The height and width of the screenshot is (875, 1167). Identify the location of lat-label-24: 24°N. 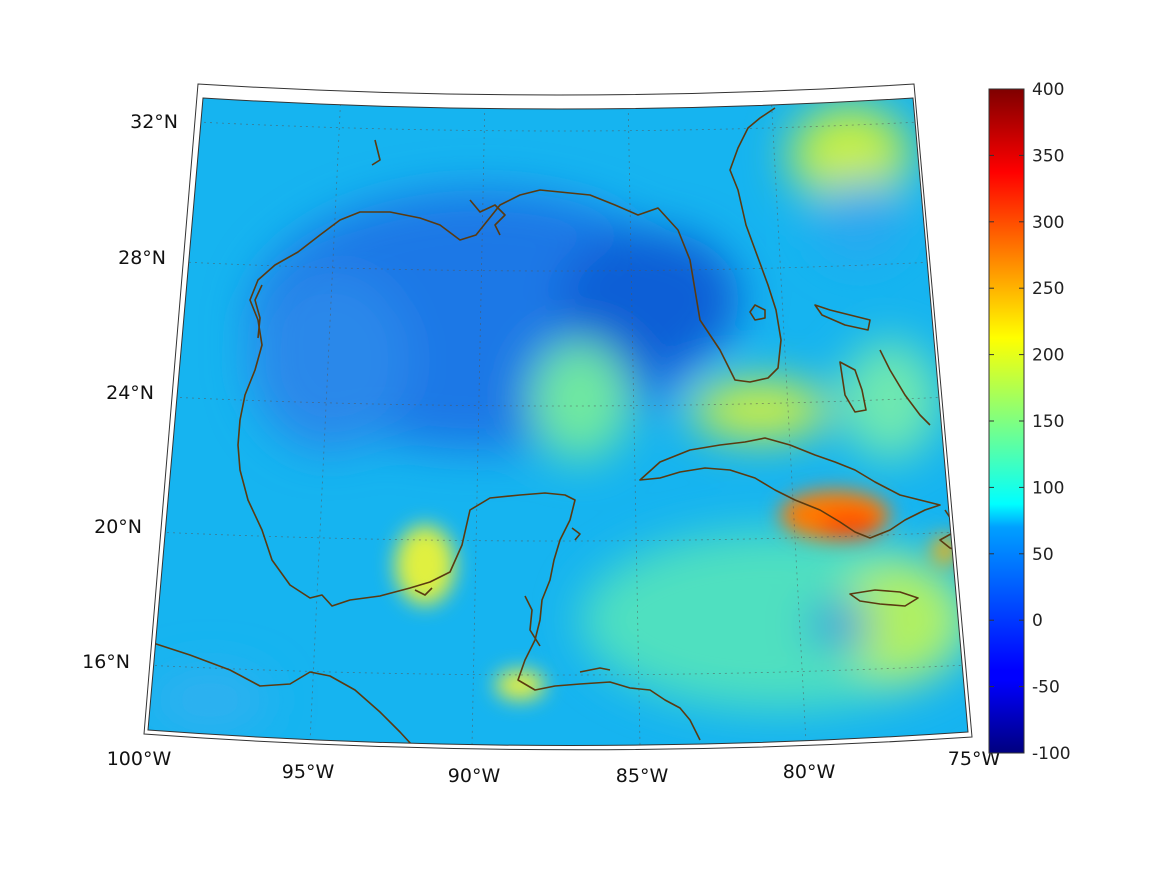
(130, 393).